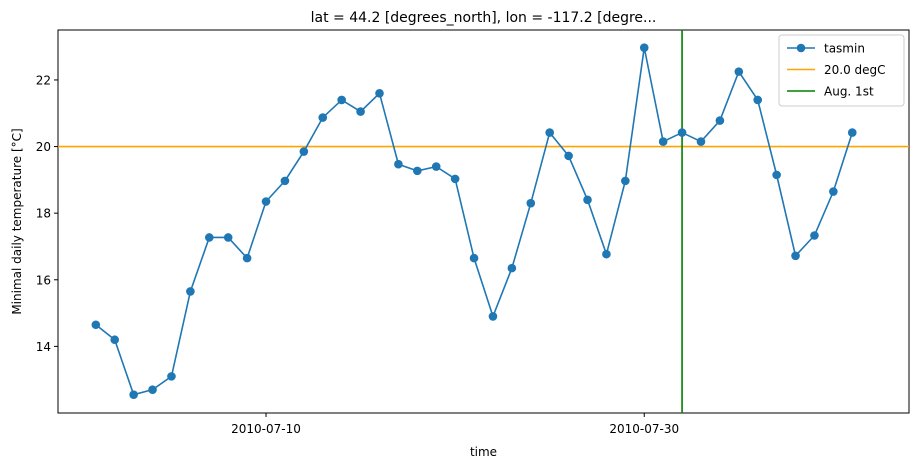  I want to click on legend-box, so click(841, 70).